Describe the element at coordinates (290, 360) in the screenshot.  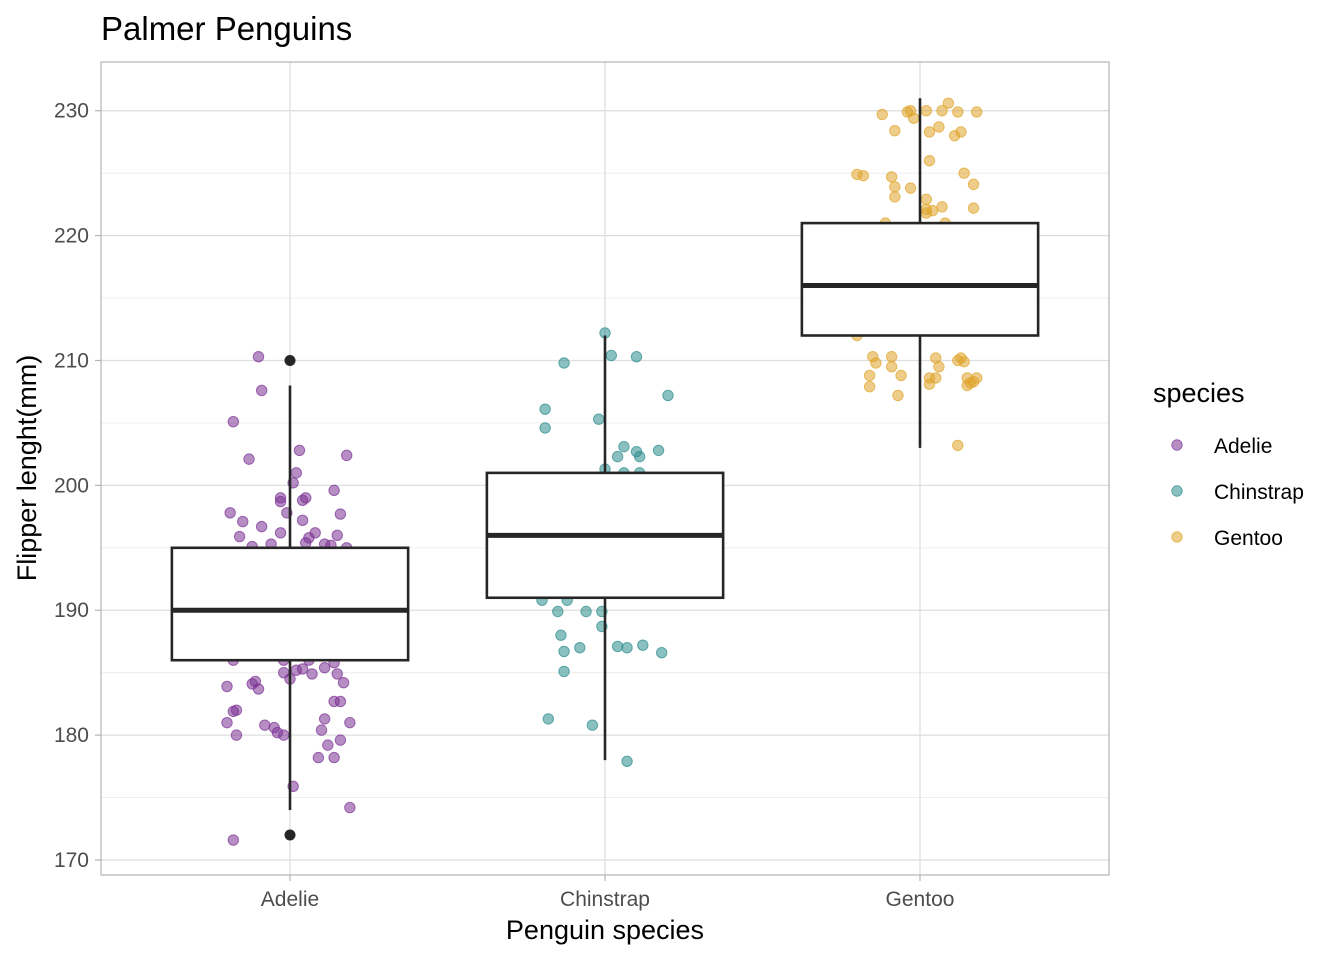
I see `outlier-point-adelie` at that location.